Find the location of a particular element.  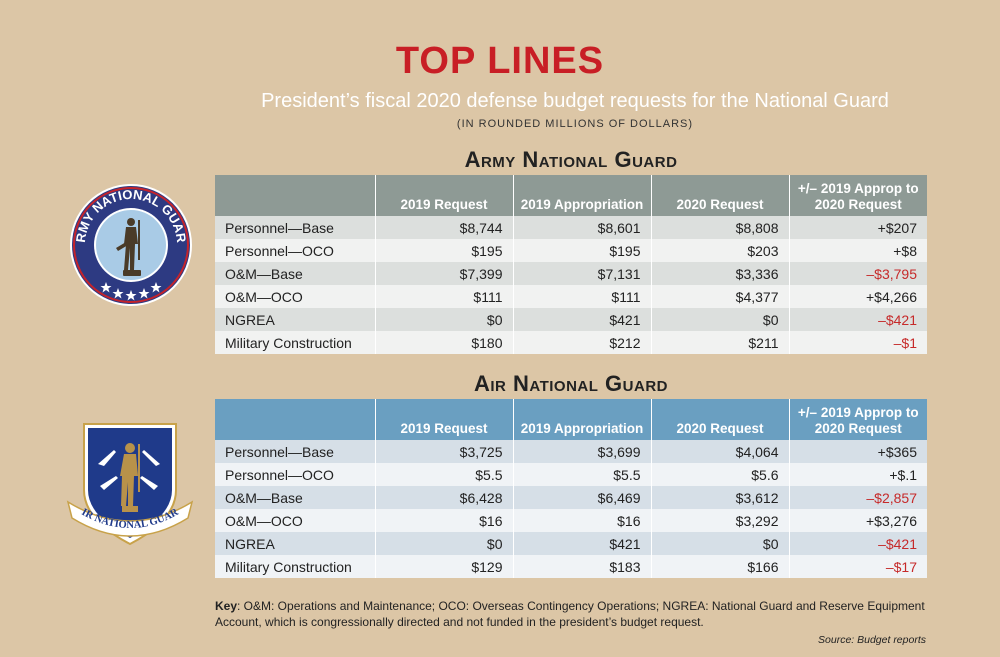

table-row: Personnel—Base $3,725 $3,699 $4,064 +$365 is located at coordinates (571, 451).